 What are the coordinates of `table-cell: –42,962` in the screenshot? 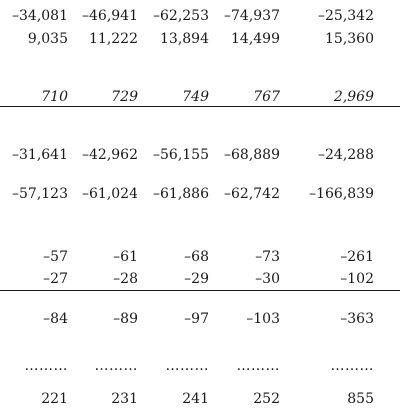 It's located at (110, 155).